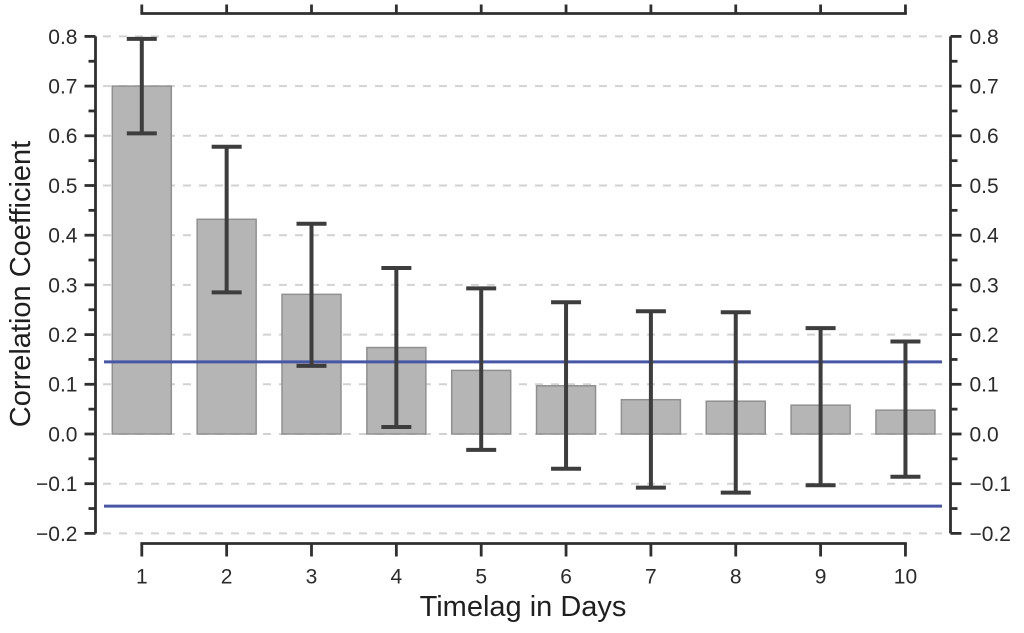 This screenshot has height=633, width=1024. Describe the element at coordinates (63, 236) in the screenshot. I see `left-y-tick-label: 0.4` at that location.